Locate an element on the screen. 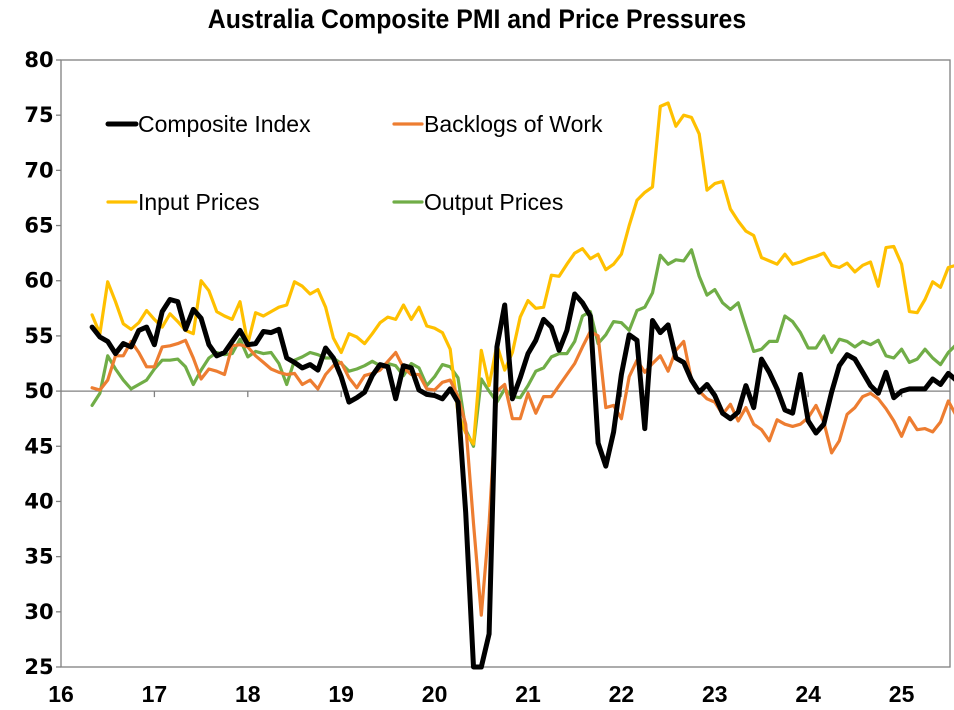  legend-item: Backlogs of Work is located at coordinates (497, 124).